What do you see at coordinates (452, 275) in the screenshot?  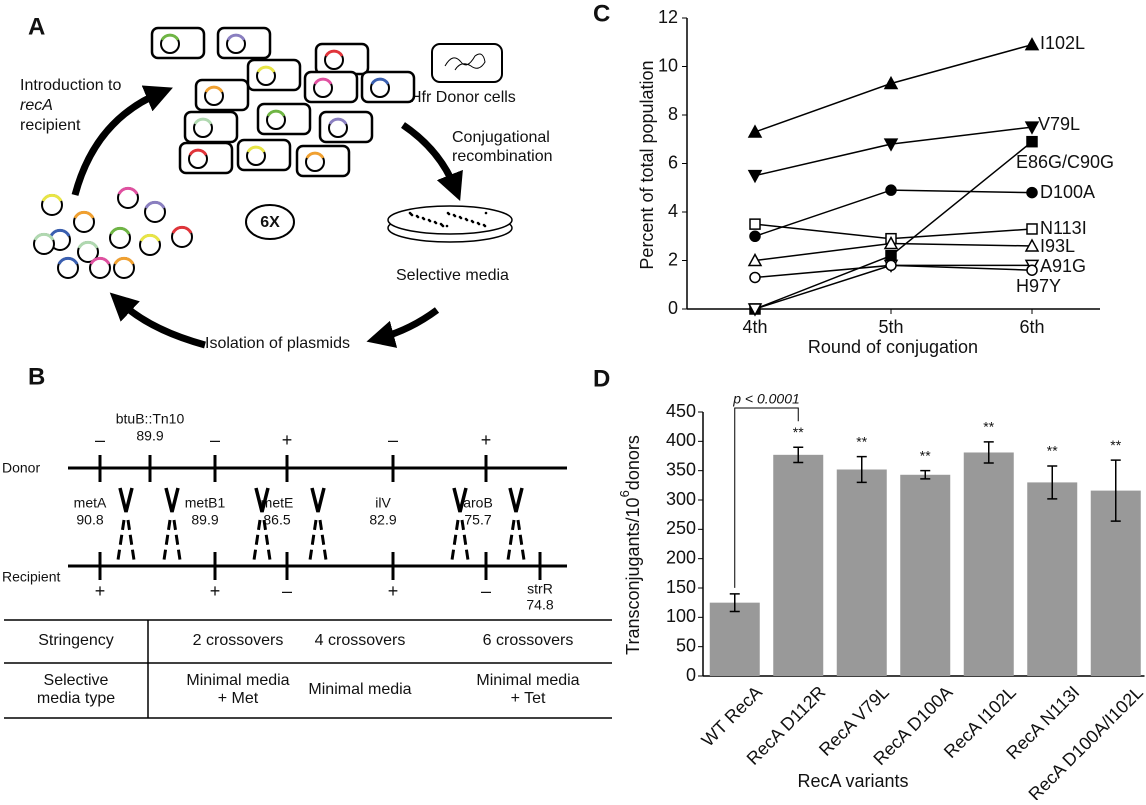 I see `media-text: Selective media` at bounding box center [452, 275].